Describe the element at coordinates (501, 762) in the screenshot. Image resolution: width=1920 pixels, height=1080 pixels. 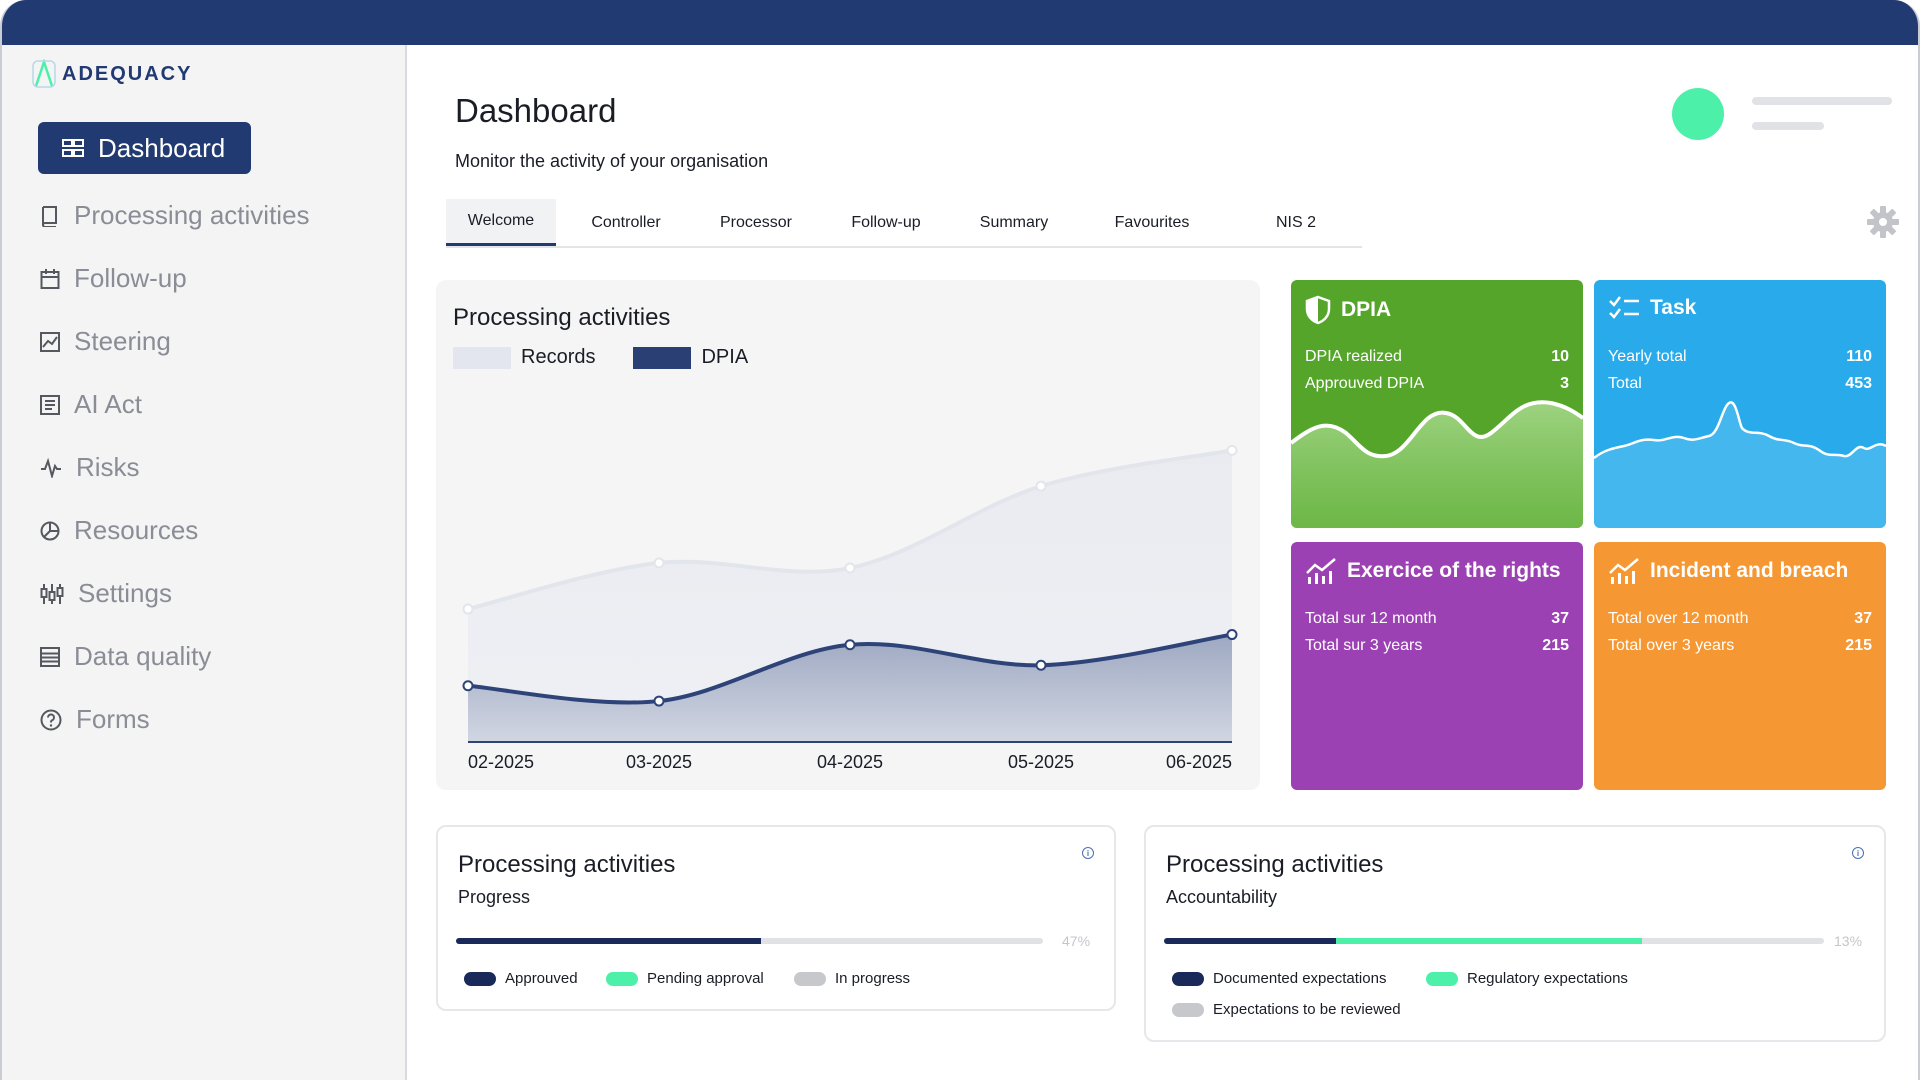
I see `x-tick-label: 02-2025` at that location.